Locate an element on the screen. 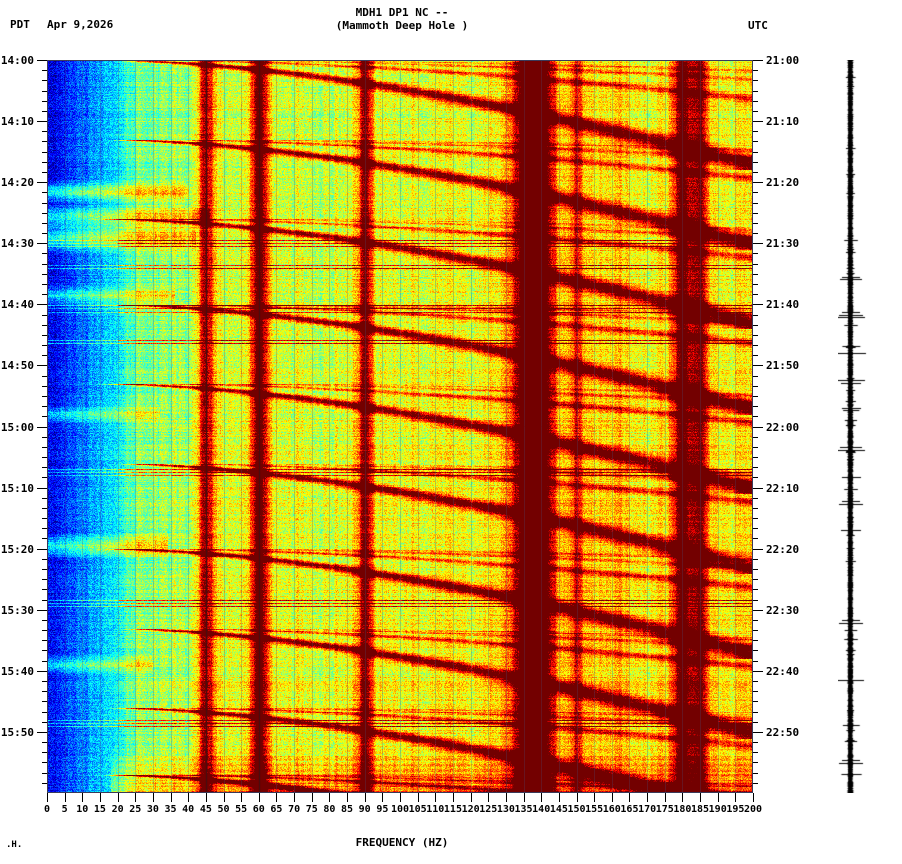 The width and height of the screenshot is (902, 864). frequency-label: 35 is located at coordinates (170, 809).